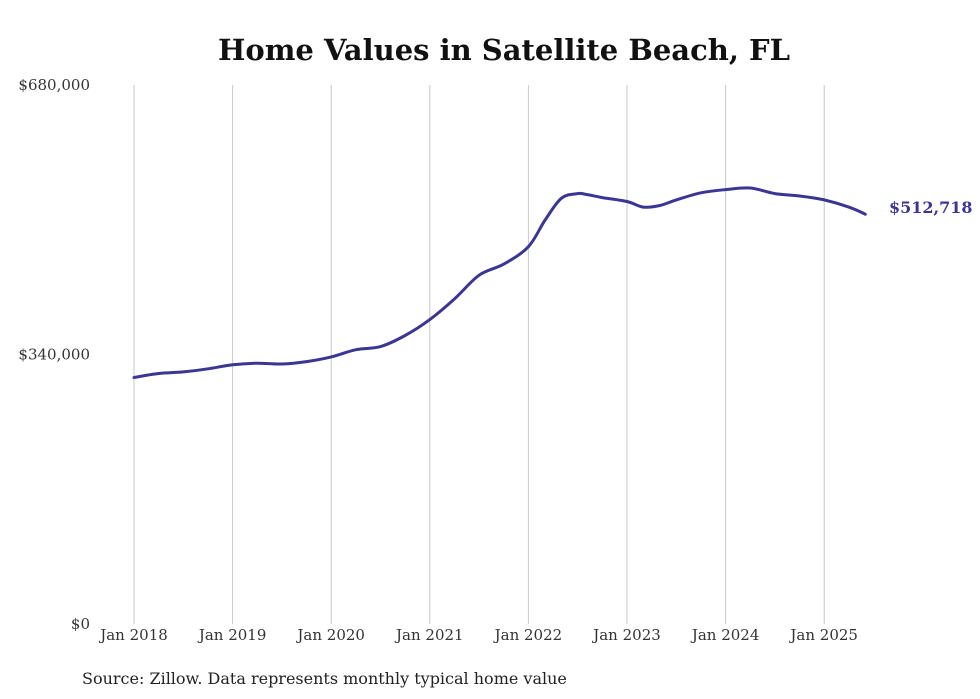 This screenshot has width=980, height=699. What do you see at coordinates (80, 624) in the screenshot?
I see `y-tick-label: $0` at bounding box center [80, 624].